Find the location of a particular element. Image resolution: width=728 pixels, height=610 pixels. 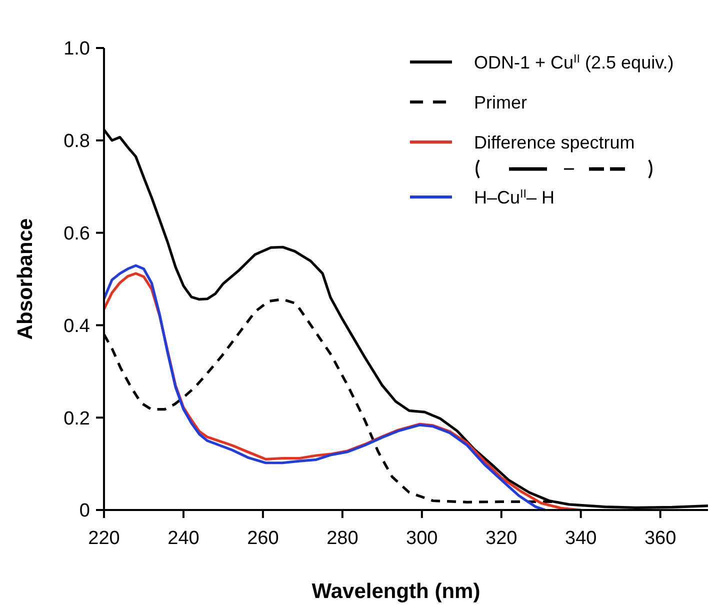

y-axis-title: Absorbance is located at coordinates (25, 279).